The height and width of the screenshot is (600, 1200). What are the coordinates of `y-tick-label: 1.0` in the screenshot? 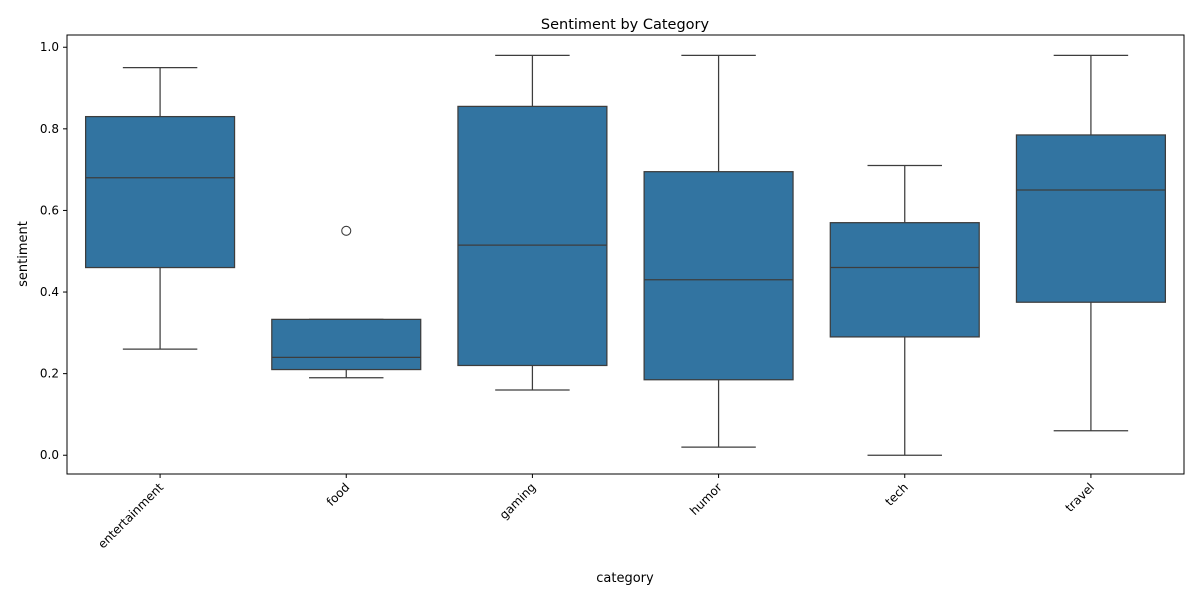 It's located at (49, 47).